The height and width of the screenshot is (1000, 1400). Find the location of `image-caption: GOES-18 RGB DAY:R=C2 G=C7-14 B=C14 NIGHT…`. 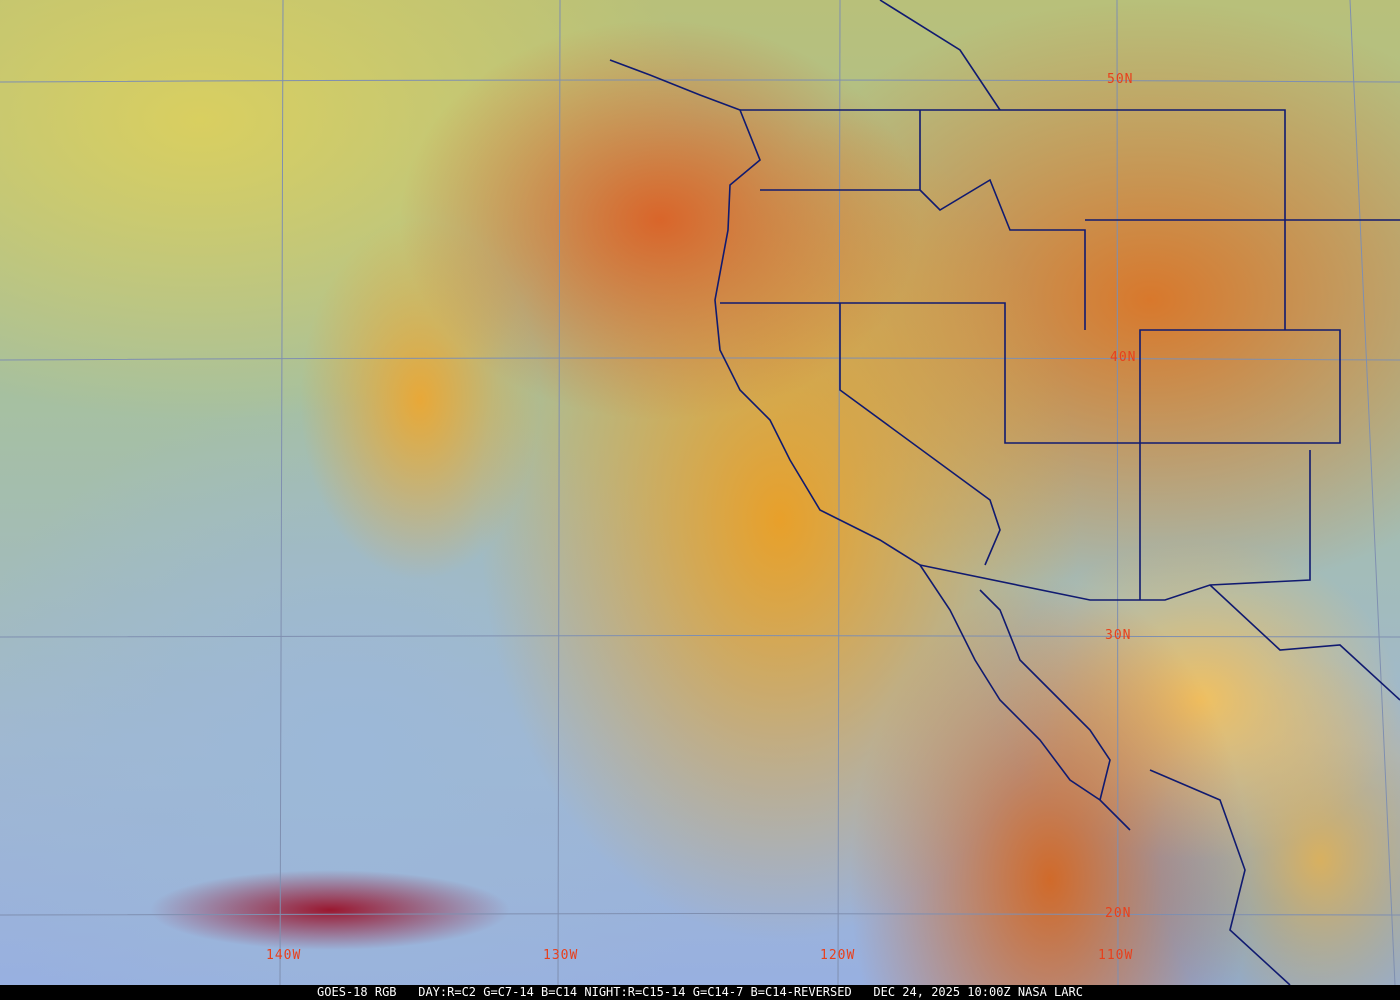

image-caption: GOES-18 RGB DAY:R=C2 G=C7-14 B=C14 NIGHT… is located at coordinates (700, 992).